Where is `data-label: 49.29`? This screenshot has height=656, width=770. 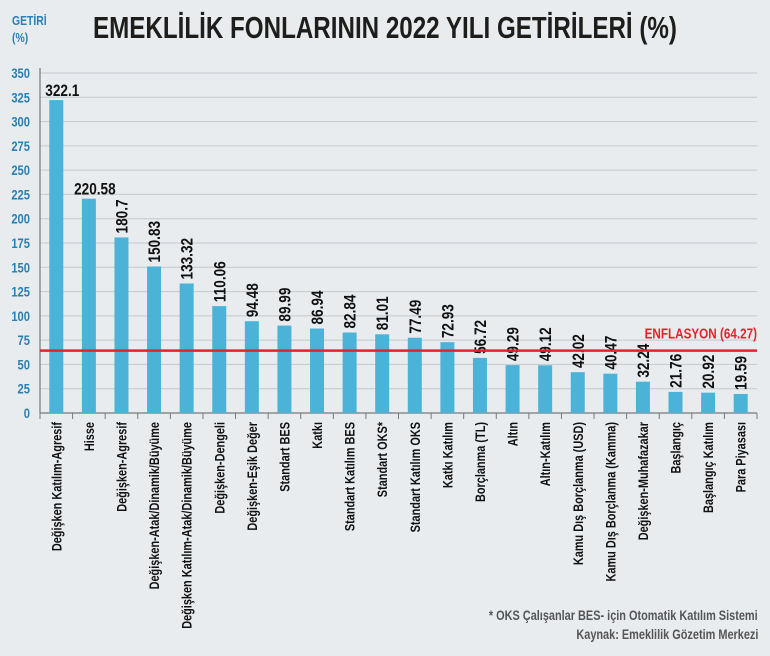 data-label: 49.29 is located at coordinates (513, 344).